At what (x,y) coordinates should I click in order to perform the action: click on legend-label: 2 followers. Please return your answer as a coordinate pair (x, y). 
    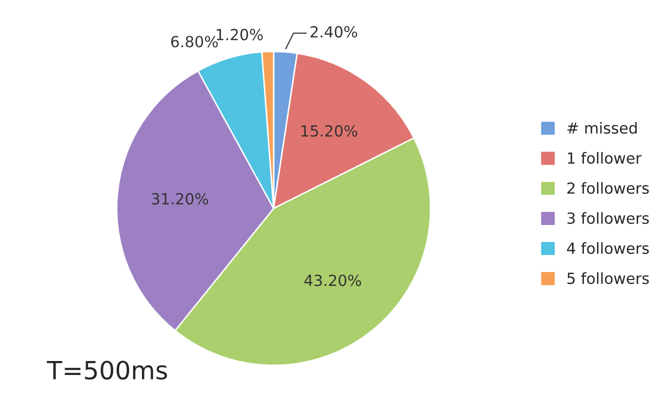
    Looking at the image, I should click on (608, 188).